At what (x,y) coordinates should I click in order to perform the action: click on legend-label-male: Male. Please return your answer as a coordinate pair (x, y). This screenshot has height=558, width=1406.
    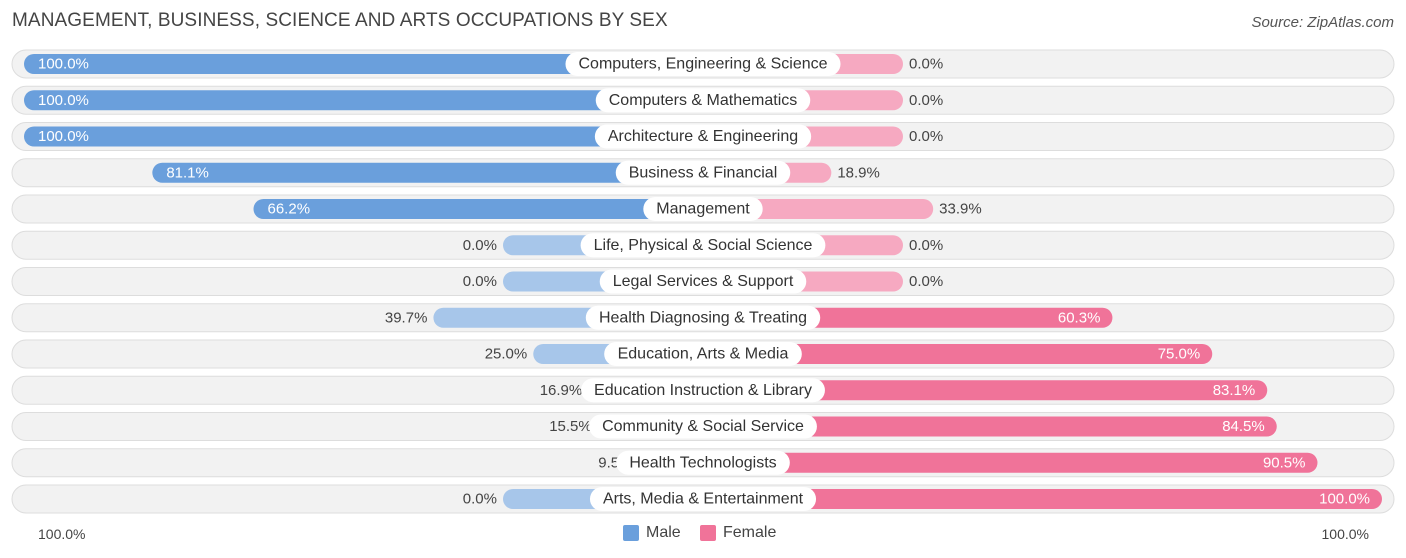
    Looking at the image, I should click on (663, 532).